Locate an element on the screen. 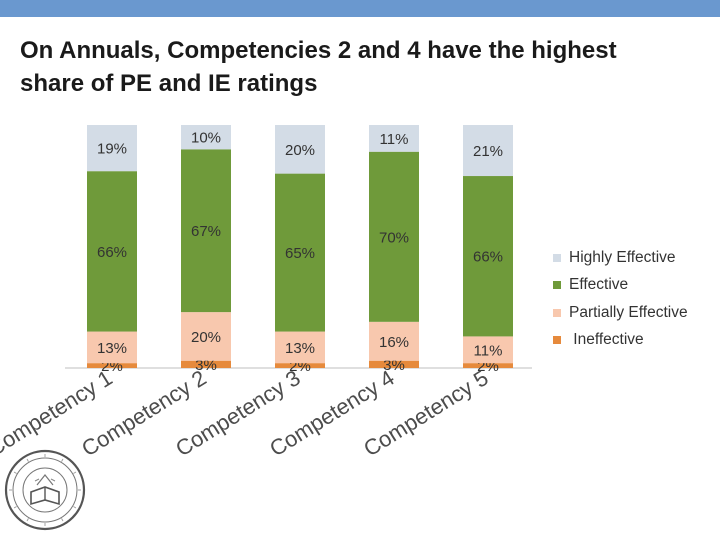  legend-label-ineffective: Ineffective is located at coordinates (606, 340).